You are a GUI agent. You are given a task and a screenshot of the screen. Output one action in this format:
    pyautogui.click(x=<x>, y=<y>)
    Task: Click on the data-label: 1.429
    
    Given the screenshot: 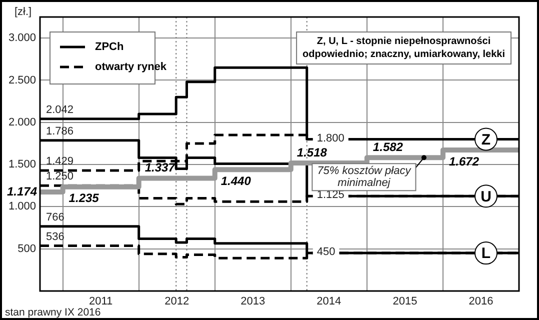 What is the action you would take?
    pyautogui.click(x=60, y=162)
    